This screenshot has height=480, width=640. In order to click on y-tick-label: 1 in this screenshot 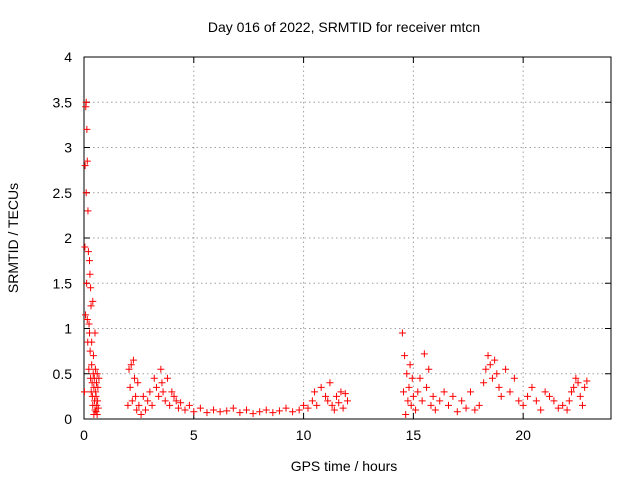, I will do `click(68, 329)`.